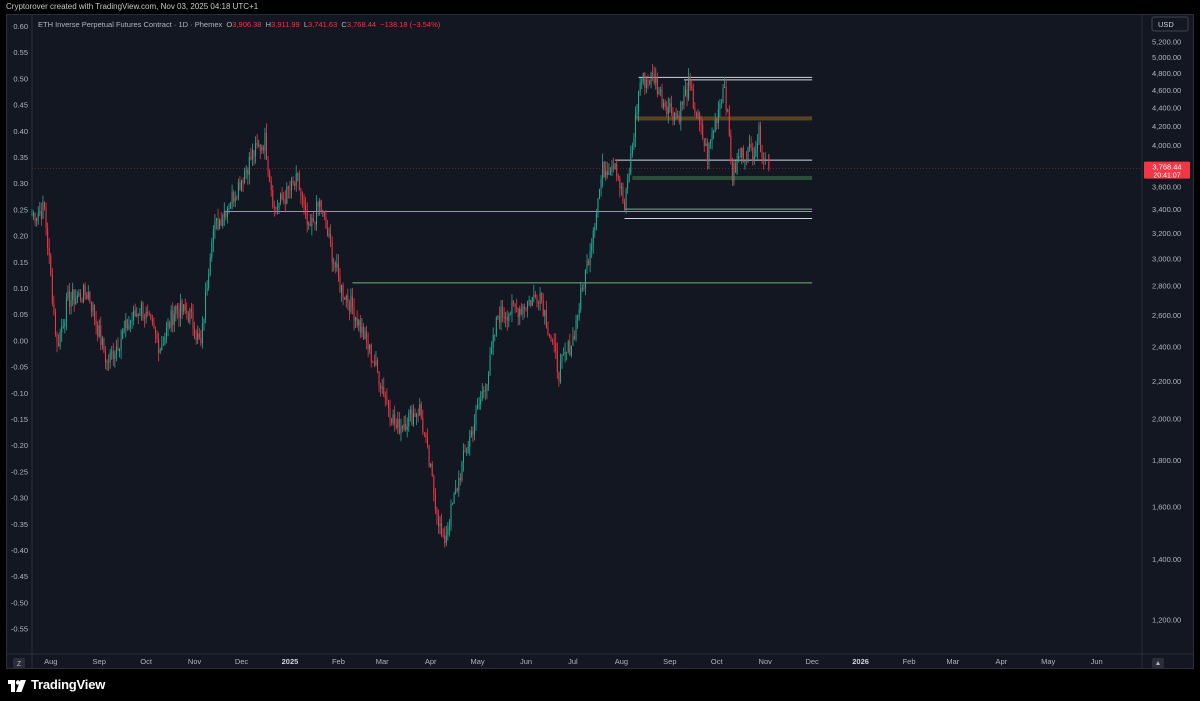 The width and height of the screenshot is (1200, 701). What do you see at coordinates (1166, 24) in the screenshot?
I see `currency-label: USD` at bounding box center [1166, 24].